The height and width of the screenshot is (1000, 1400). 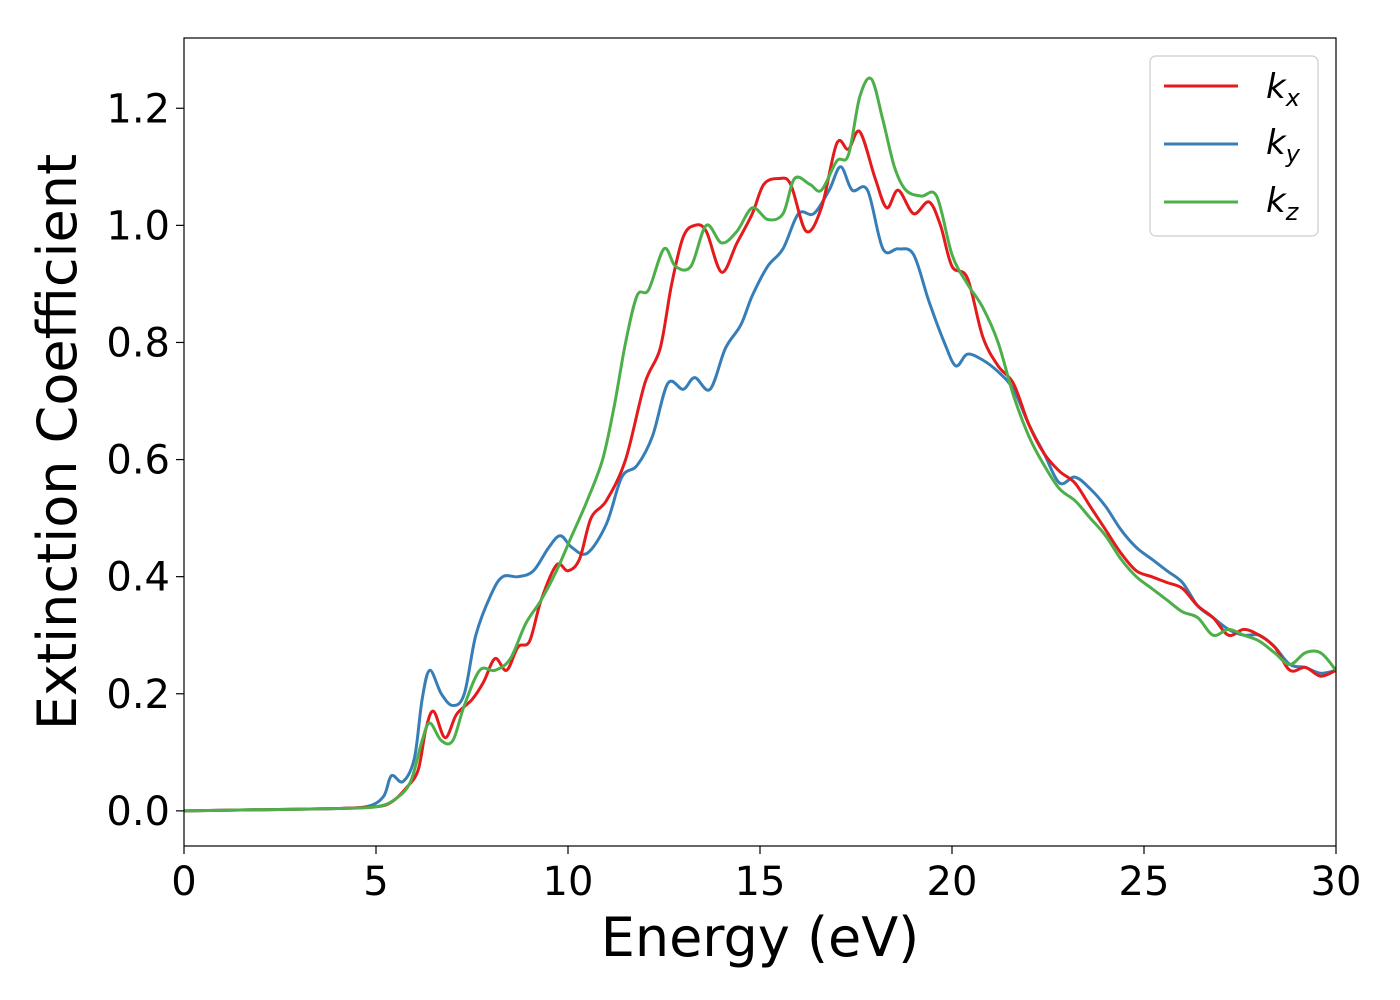 I want to click on legend-item-kz: kz, so click(x=1232, y=203).